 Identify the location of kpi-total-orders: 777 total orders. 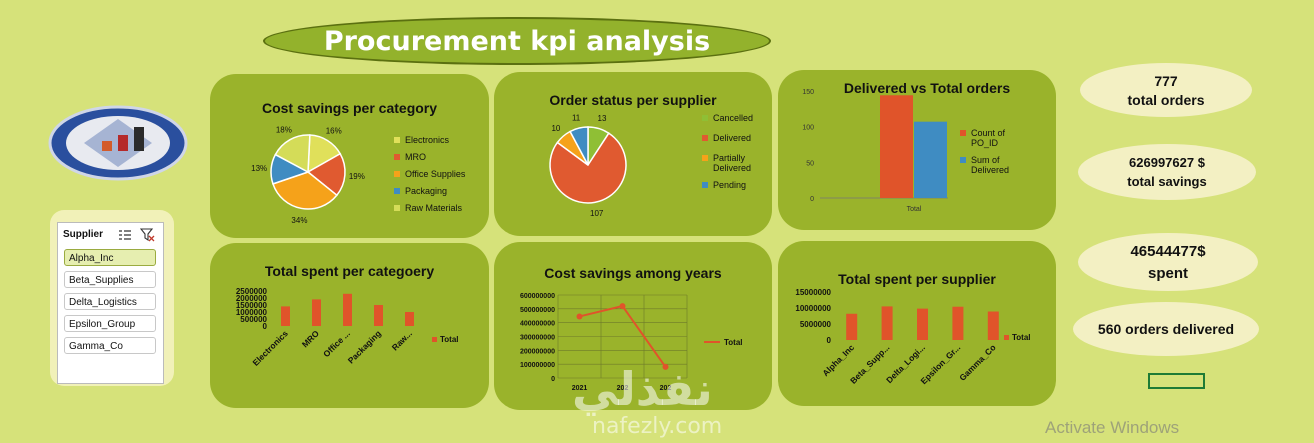
(1166, 90).